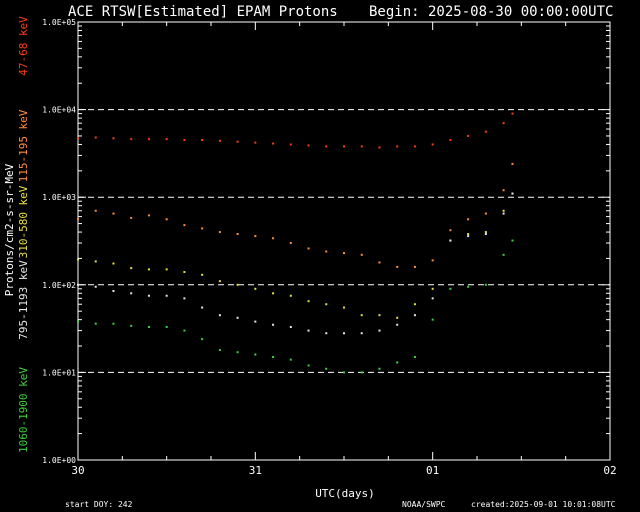  I want to click on x-tick-label: 30, so click(77, 470).